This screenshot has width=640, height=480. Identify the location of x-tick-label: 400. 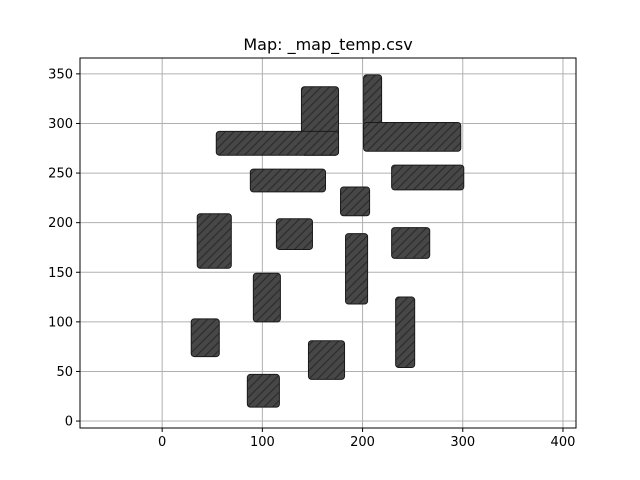
(563, 442).